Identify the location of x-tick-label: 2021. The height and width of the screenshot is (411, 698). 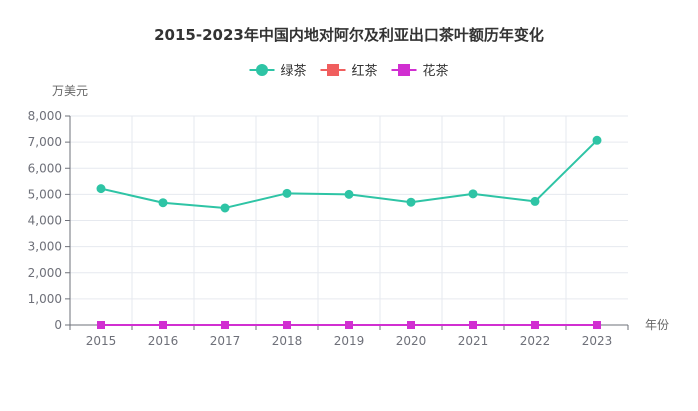
(473, 341).